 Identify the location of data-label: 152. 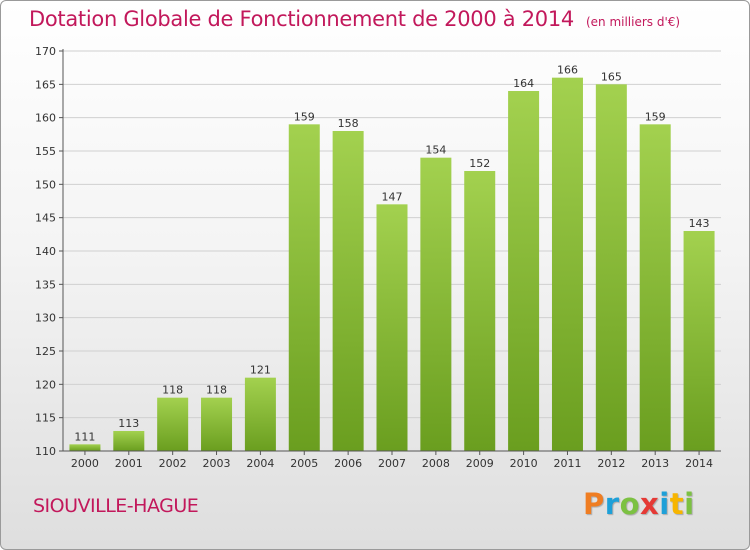
(479, 163).